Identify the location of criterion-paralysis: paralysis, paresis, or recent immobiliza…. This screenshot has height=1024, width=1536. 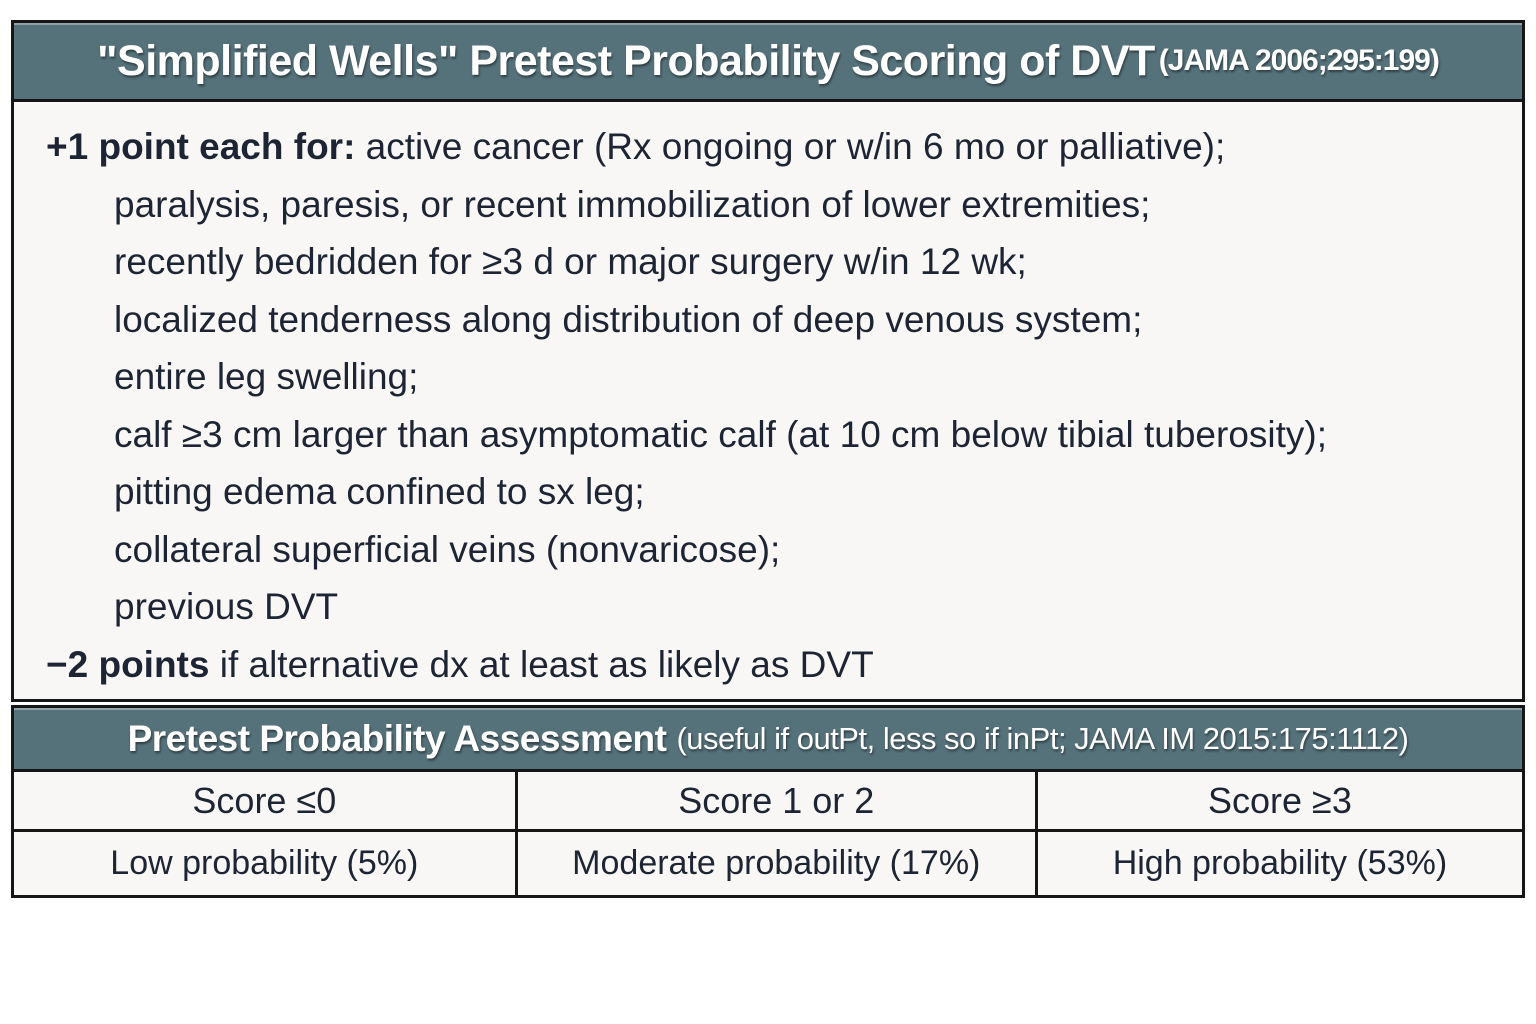
(632, 204).